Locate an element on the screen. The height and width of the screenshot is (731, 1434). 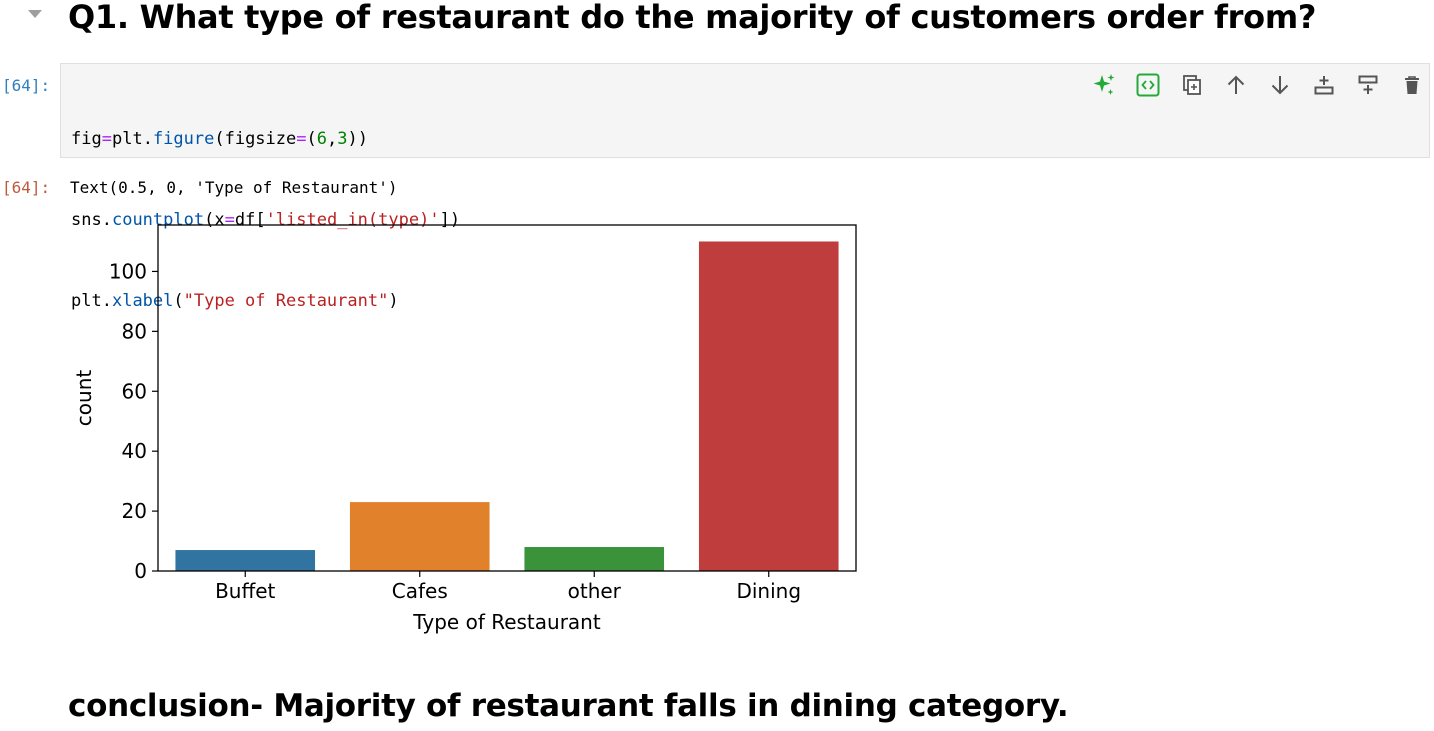
bar-buffet is located at coordinates (245, 560).